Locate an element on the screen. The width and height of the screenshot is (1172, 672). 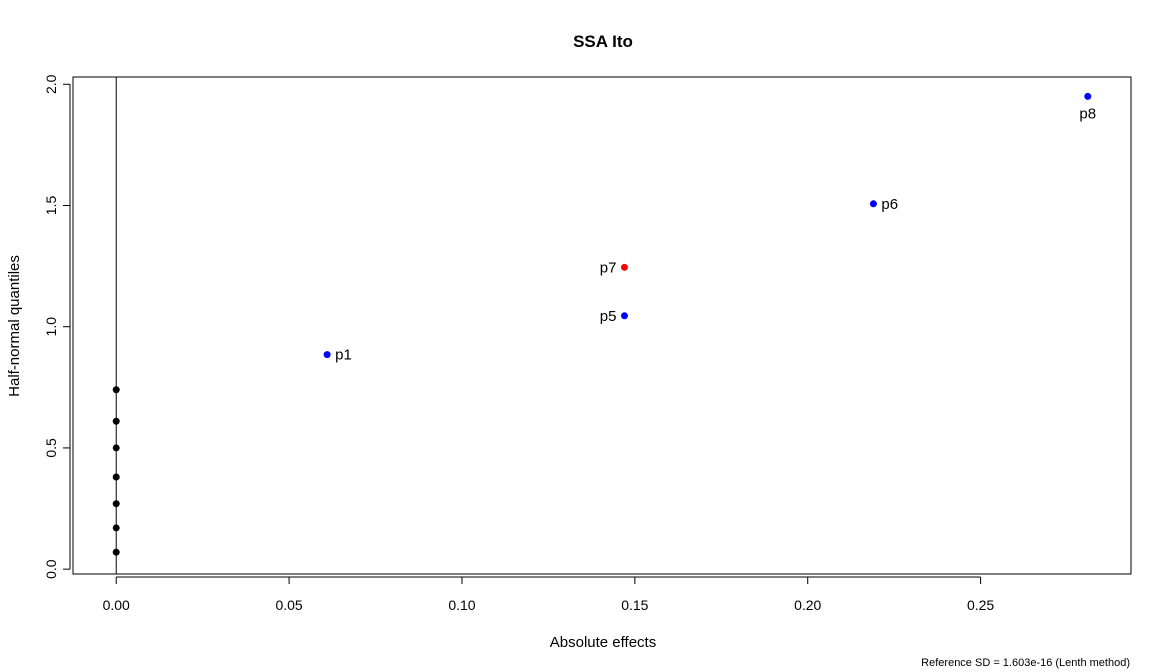
y-axis: 0.0 0.5 1.0 1.5 2.0 is located at coordinates (57, 326).